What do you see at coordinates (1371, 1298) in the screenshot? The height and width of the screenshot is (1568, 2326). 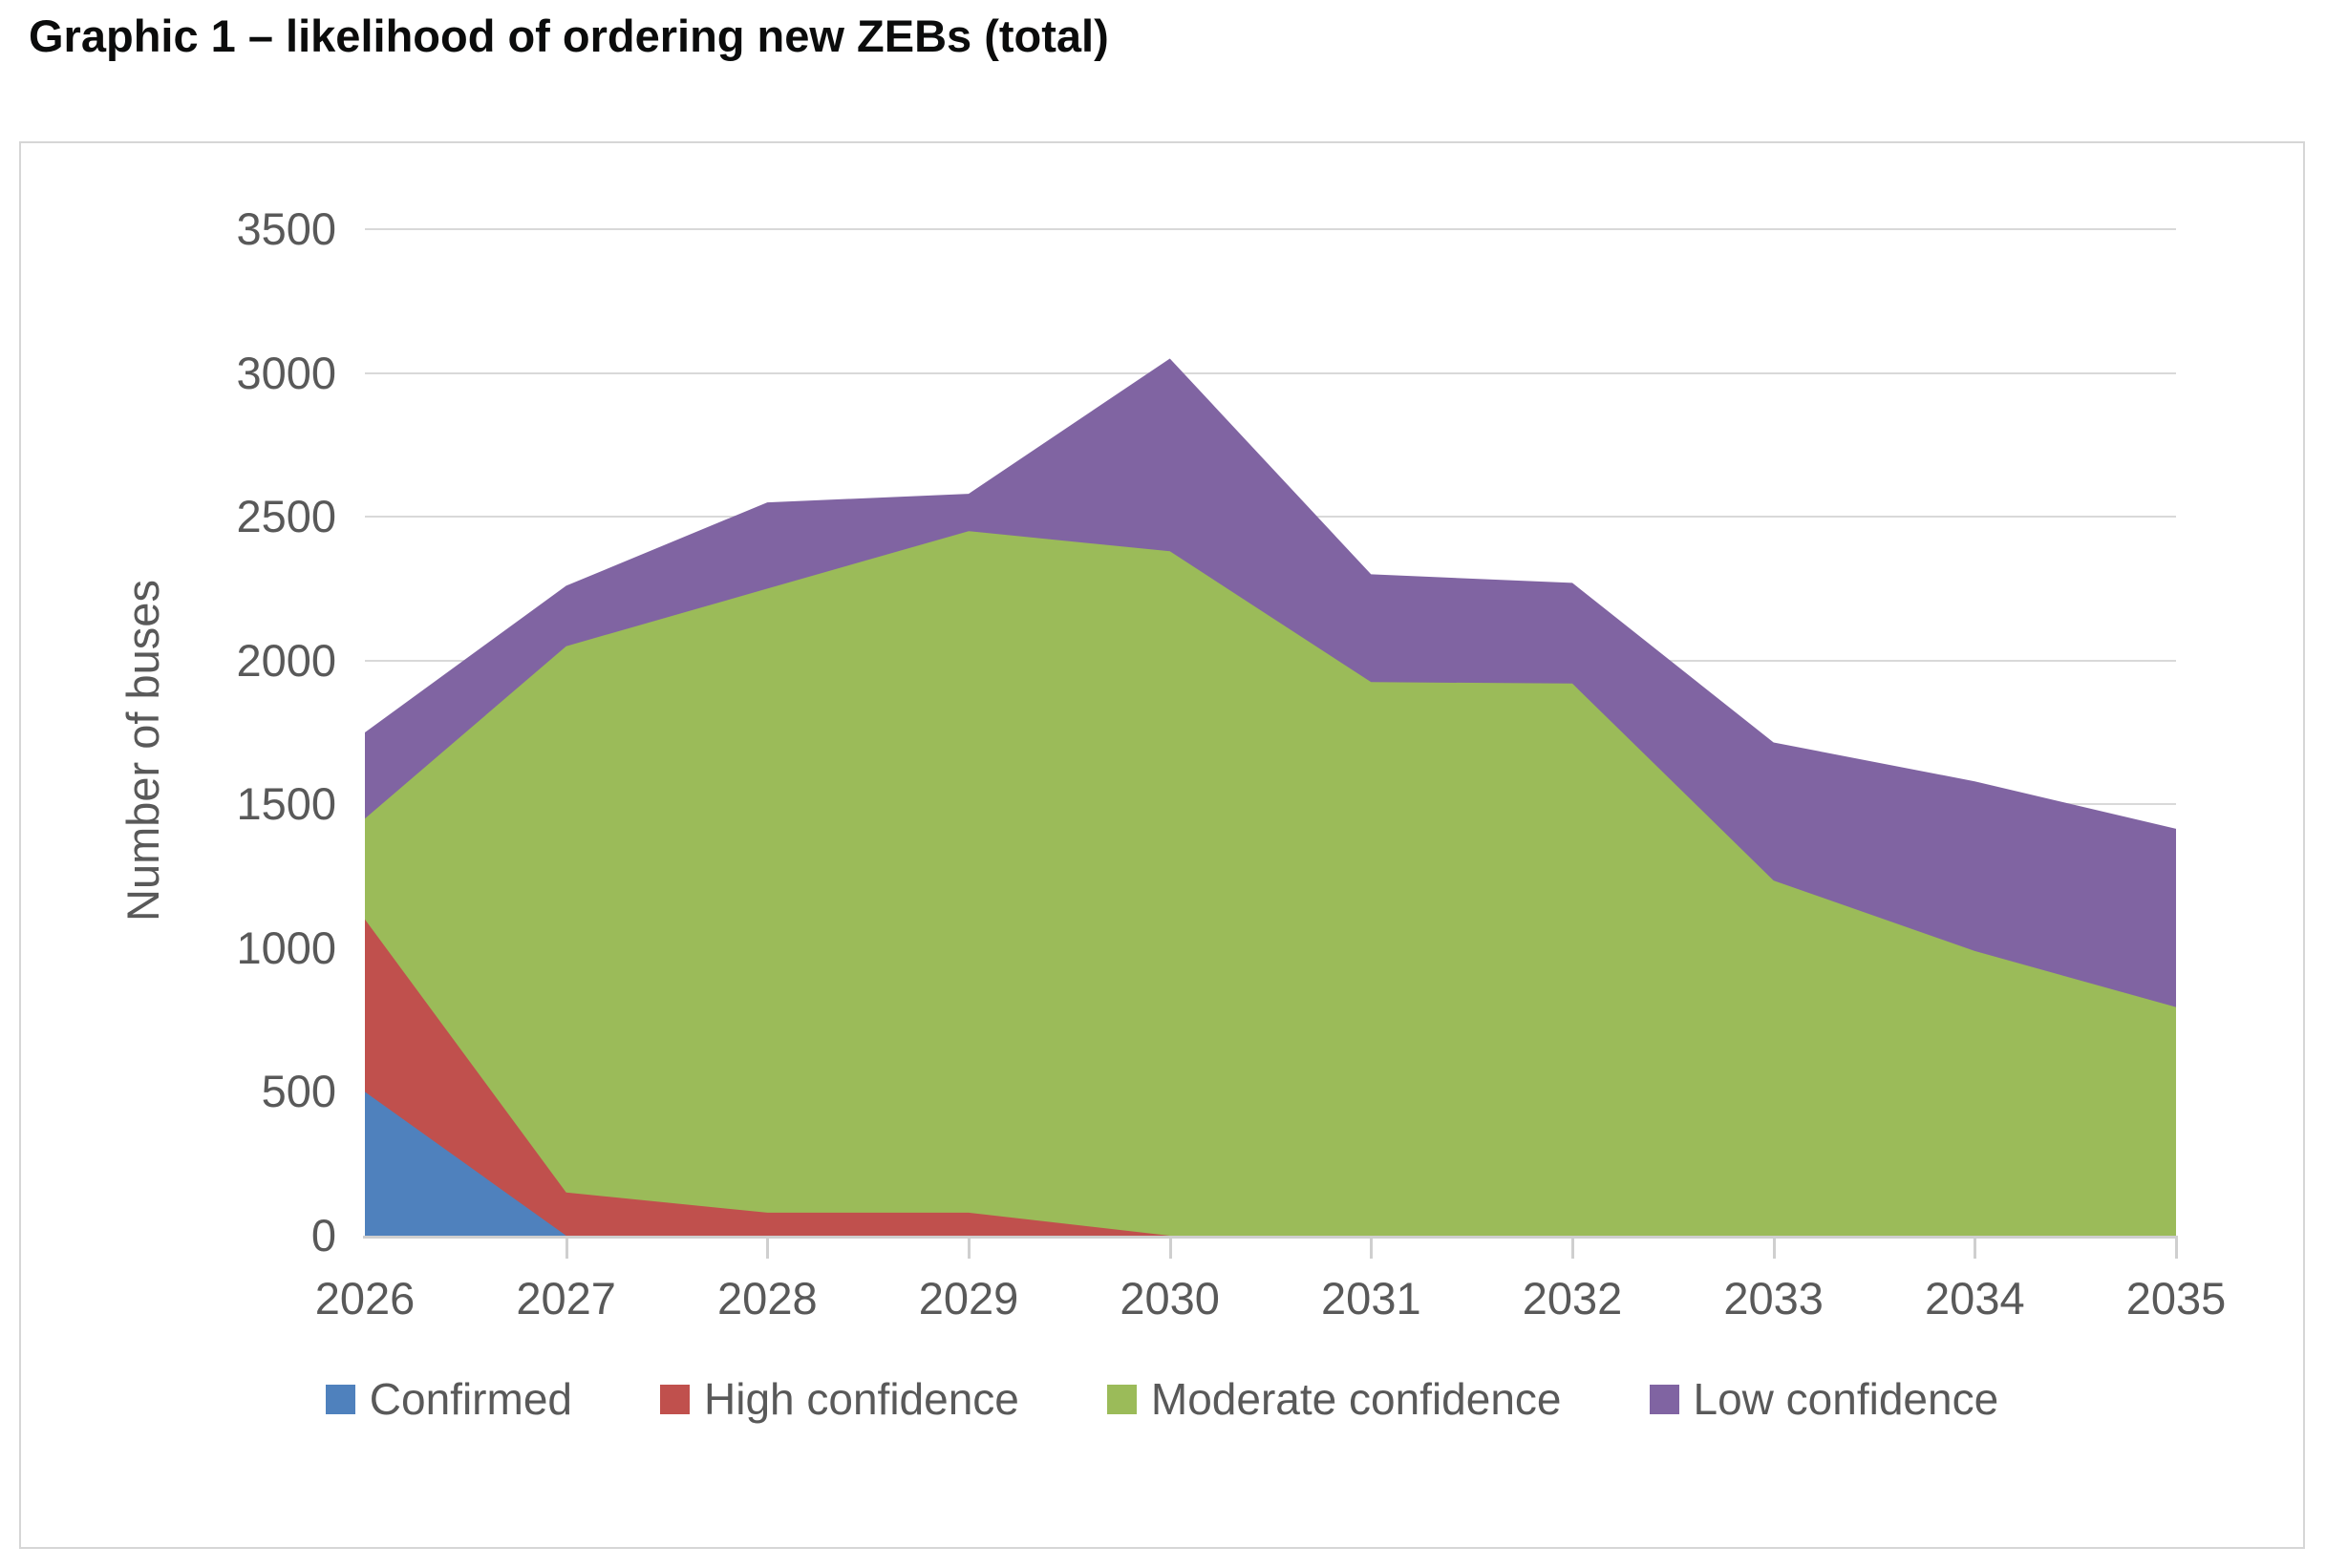 I see `x-tick-label-2031: 2031` at bounding box center [1371, 1298].